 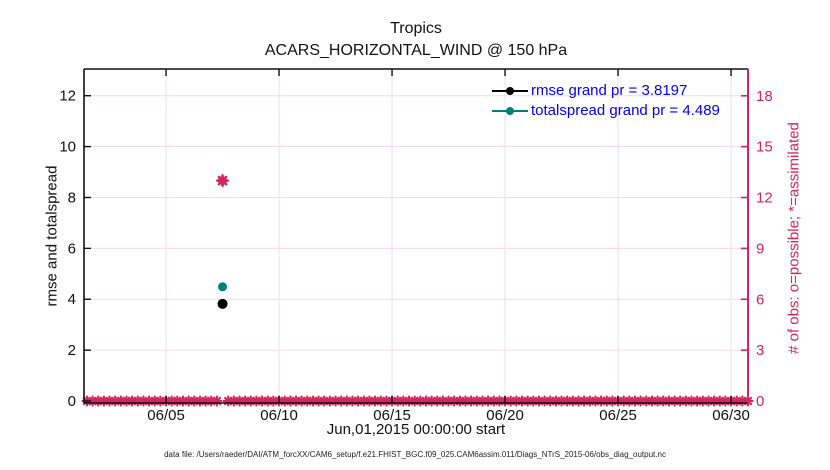 What do you see at coordinates (416, 50) in the screenshot?
I see `chart-subtitle: ACARS_HORIZONTAL_WIND @ 150 hPa` at bounding box center [416, 50].